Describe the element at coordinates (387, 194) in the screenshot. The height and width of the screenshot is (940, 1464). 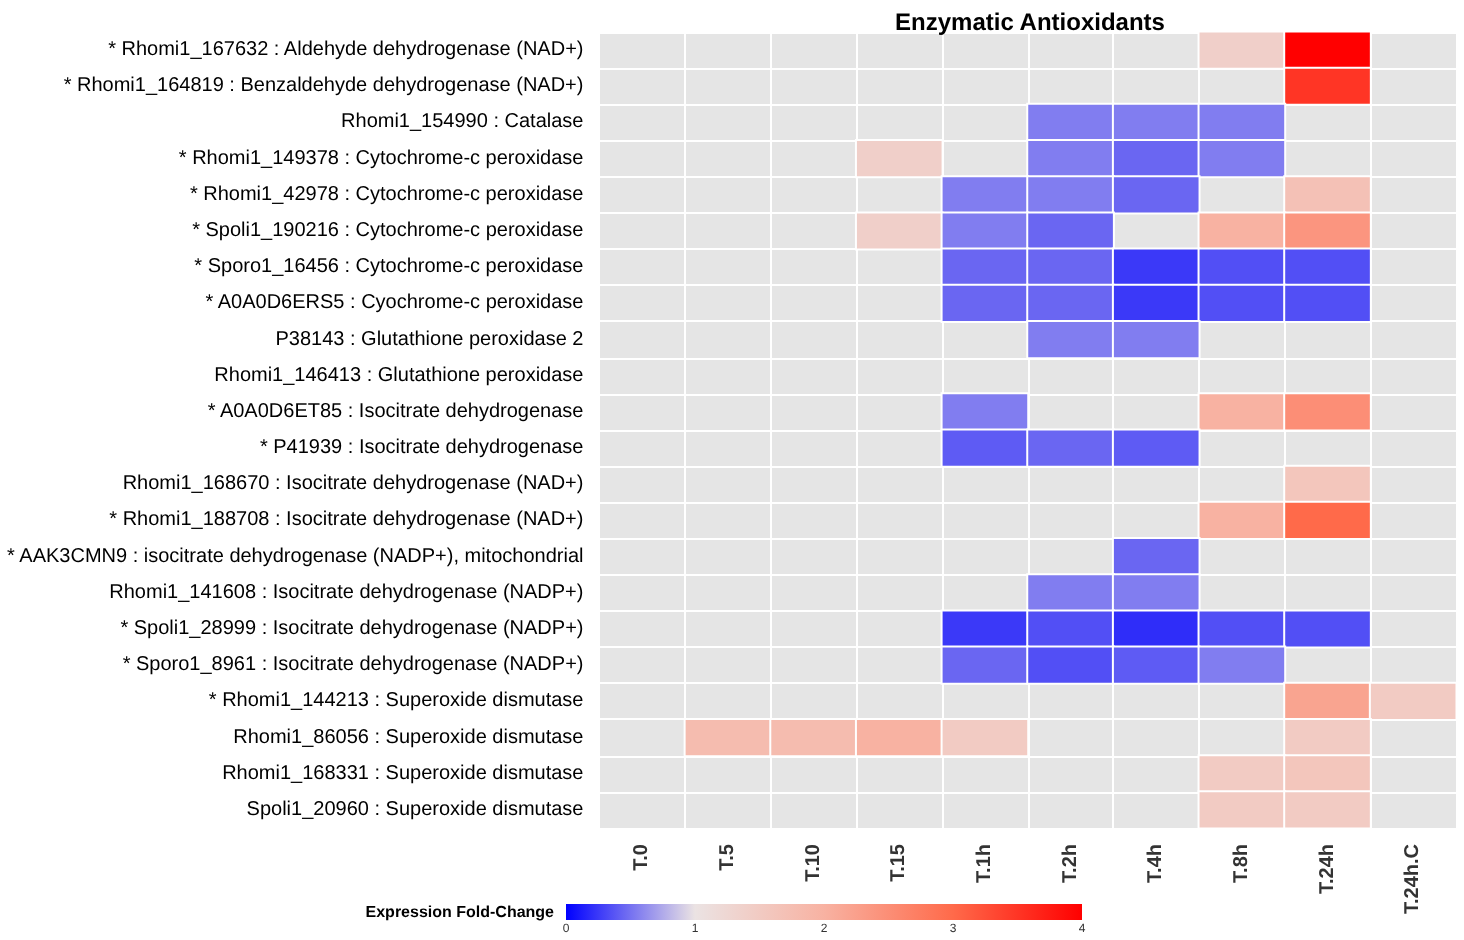
I see `y-tick-label: * Rhomi1_42978 : Cytochrome-c peroxidase` at that location.